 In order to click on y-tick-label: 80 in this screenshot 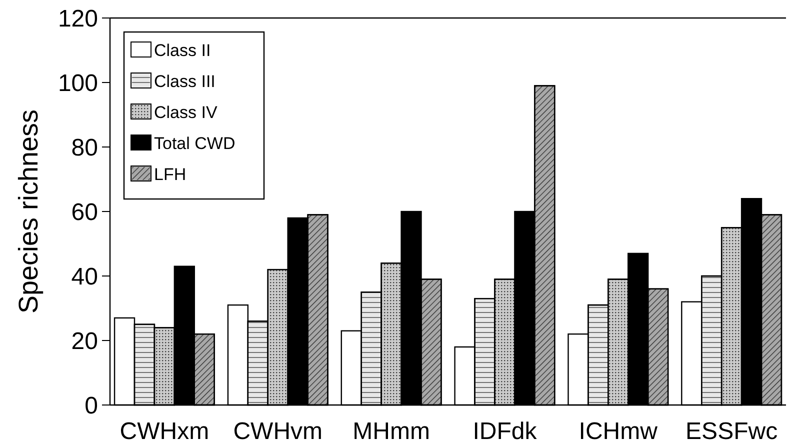, I will do `click(84, 148)`.